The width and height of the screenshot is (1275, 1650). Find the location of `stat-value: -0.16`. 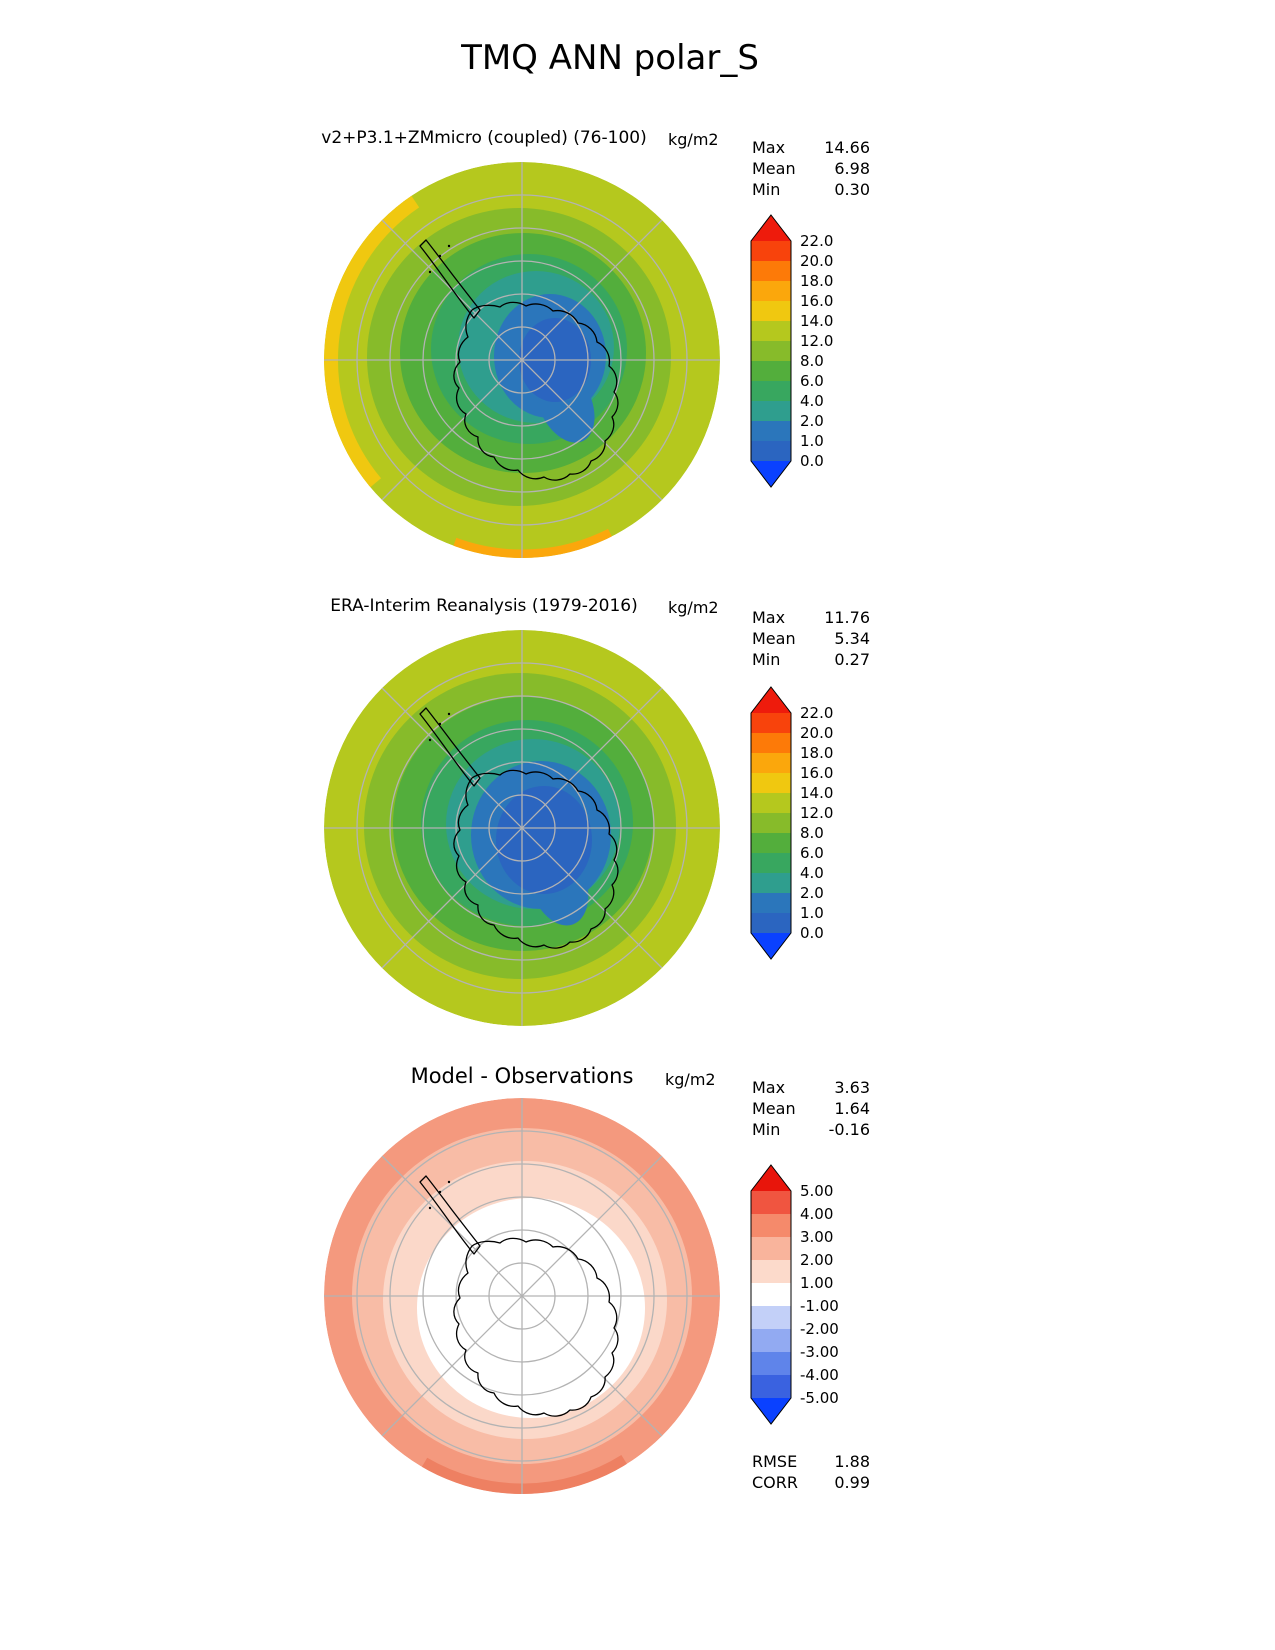

stat-value: -0.16 is located at coordinates (849, 1129).